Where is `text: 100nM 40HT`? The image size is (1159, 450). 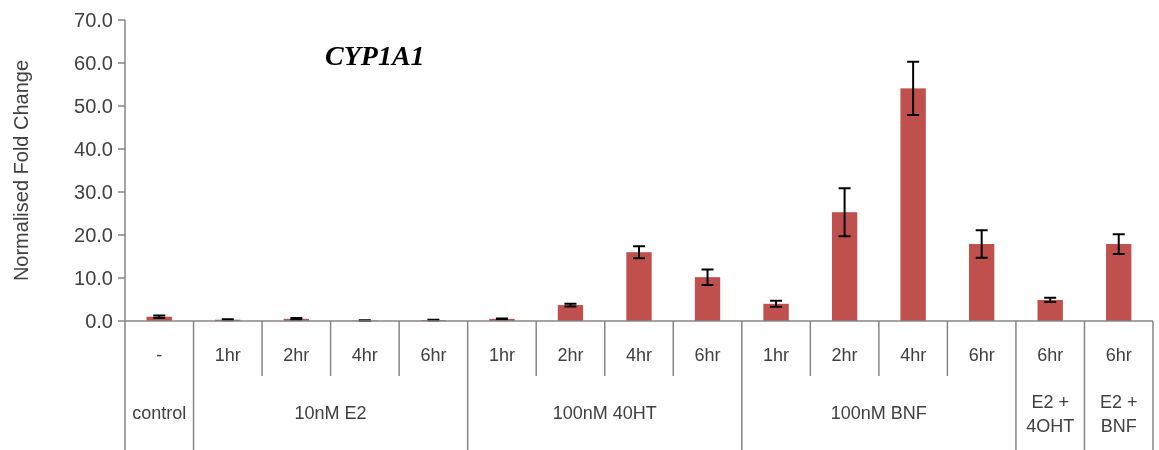 text: 100nM 40HT is located at coordinates (604, 413).